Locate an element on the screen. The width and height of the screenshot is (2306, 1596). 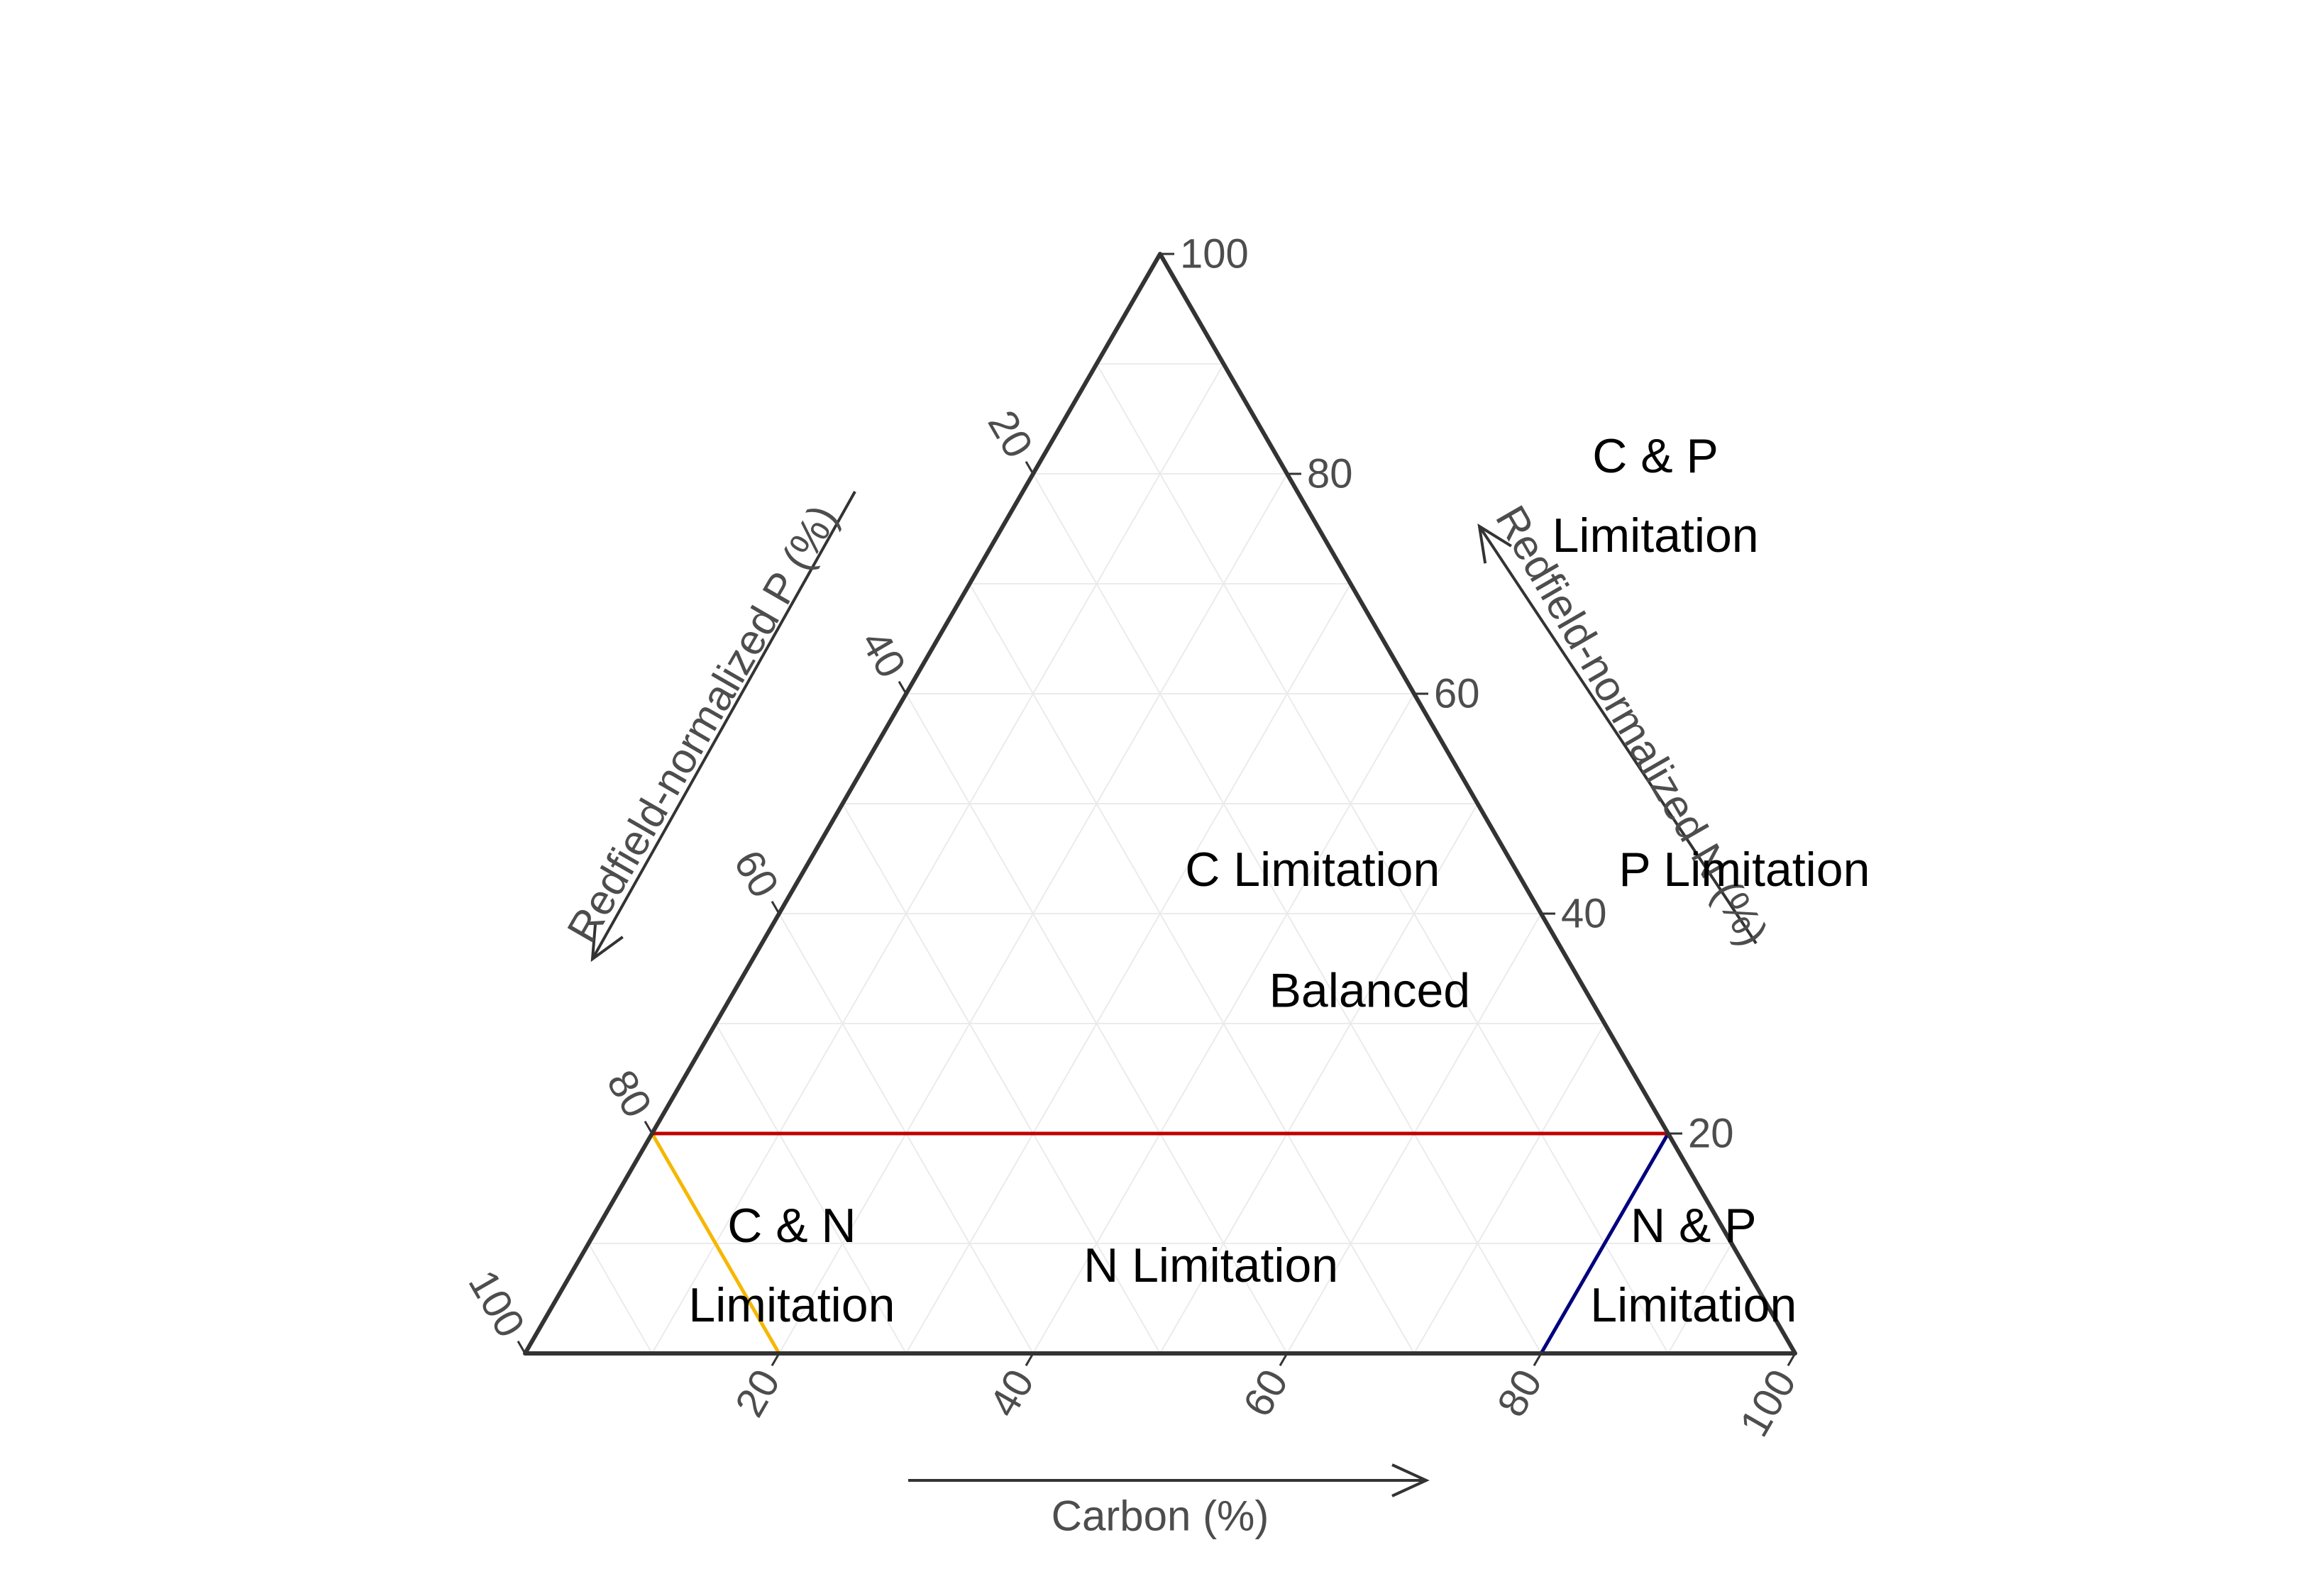
region-label-5: N Limitation is located at coordinates (1210, 1265).